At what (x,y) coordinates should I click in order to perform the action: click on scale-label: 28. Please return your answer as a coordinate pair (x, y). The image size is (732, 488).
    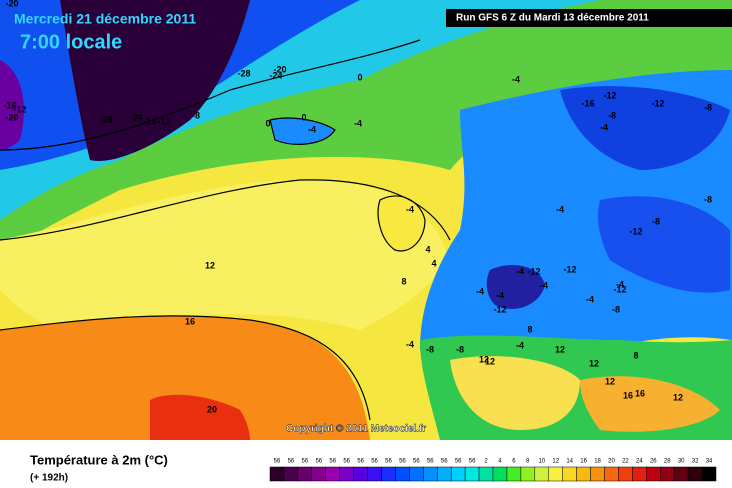
    Looking at the image, I should click on (667, 462).